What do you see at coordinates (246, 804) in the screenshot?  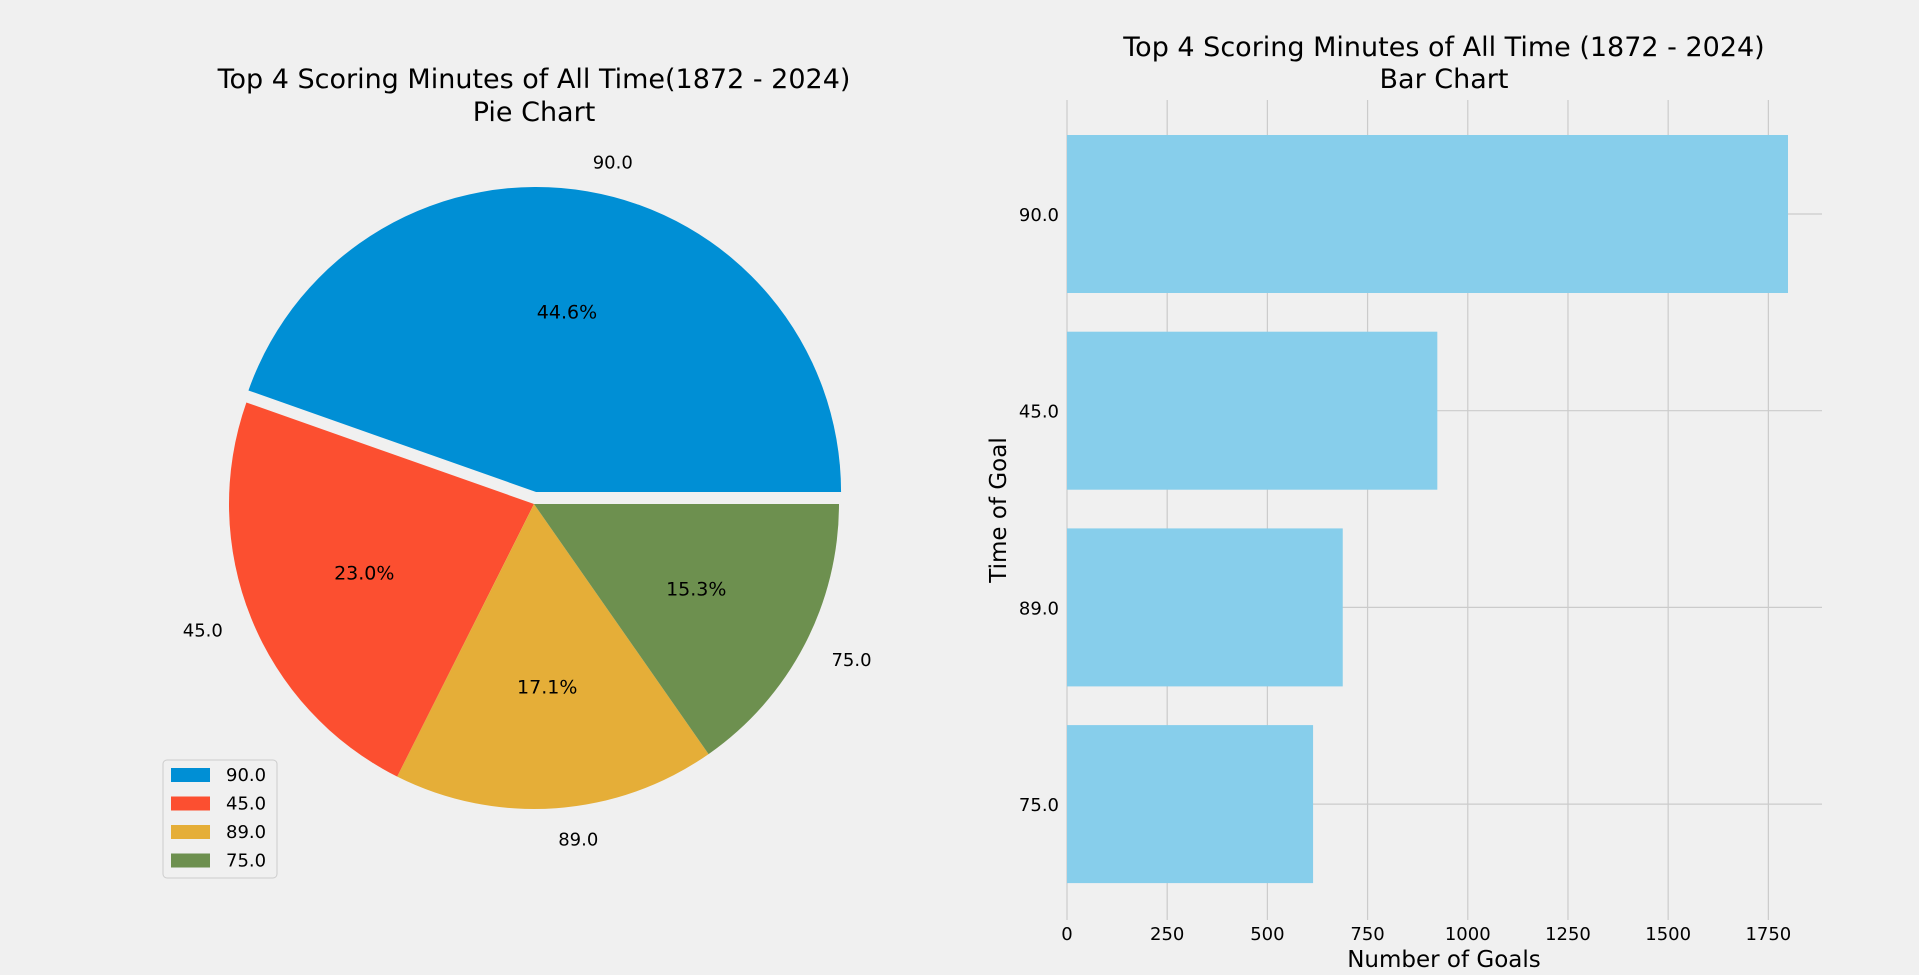 I see `legend-entry: 45.0` at bounding box center [246, 804].